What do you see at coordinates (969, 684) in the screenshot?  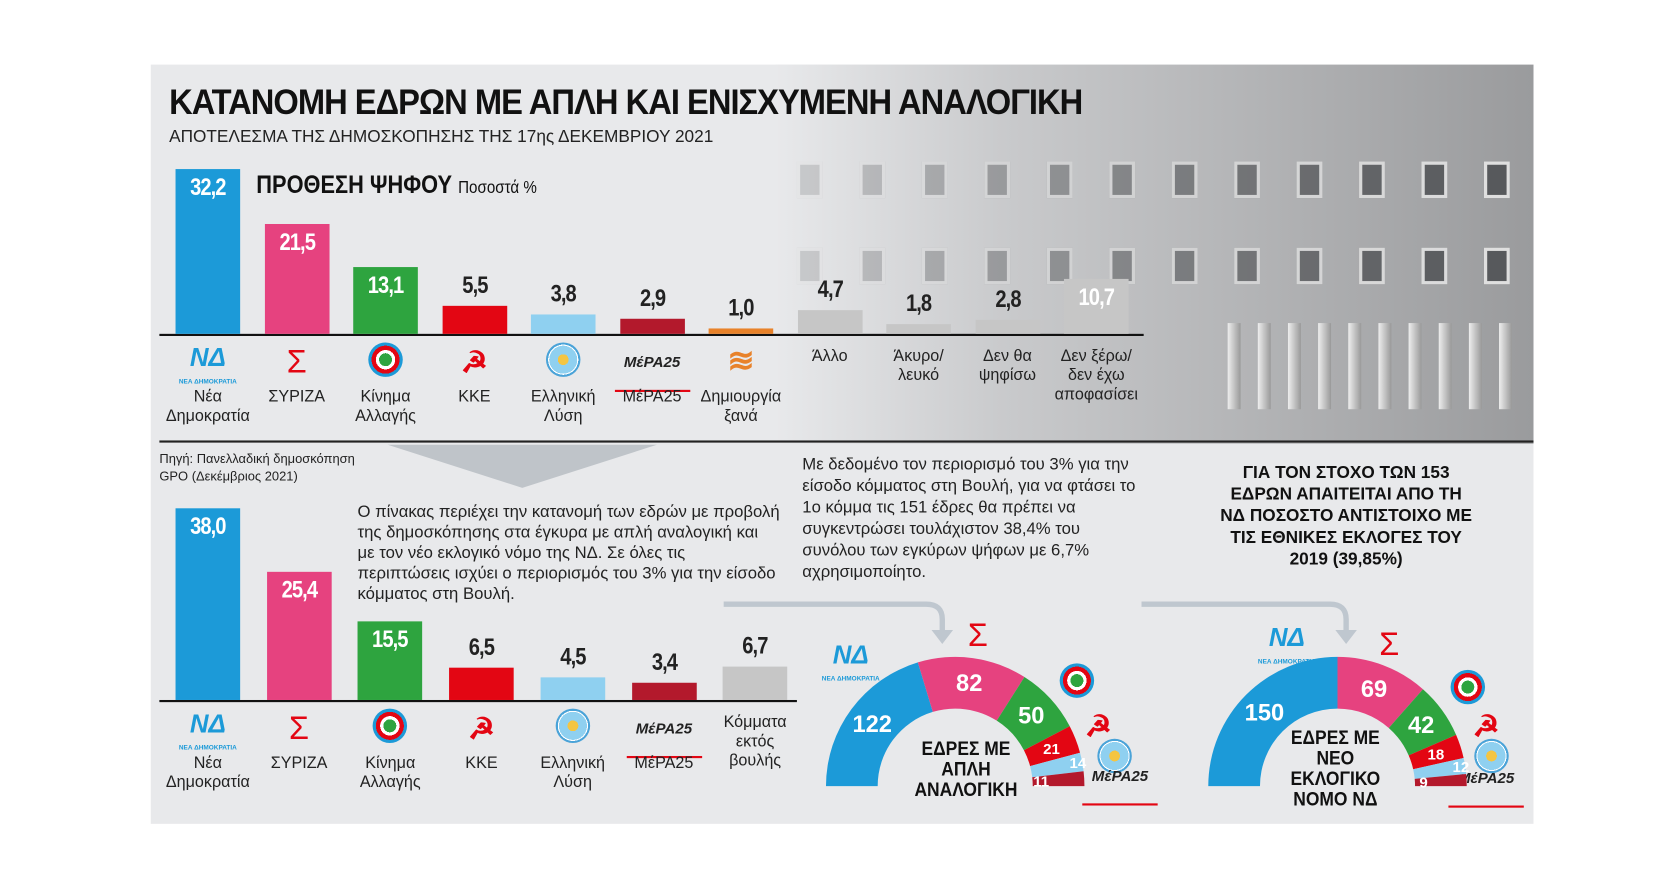 I see `seat-label: 82` at bounding box center [969, 684].